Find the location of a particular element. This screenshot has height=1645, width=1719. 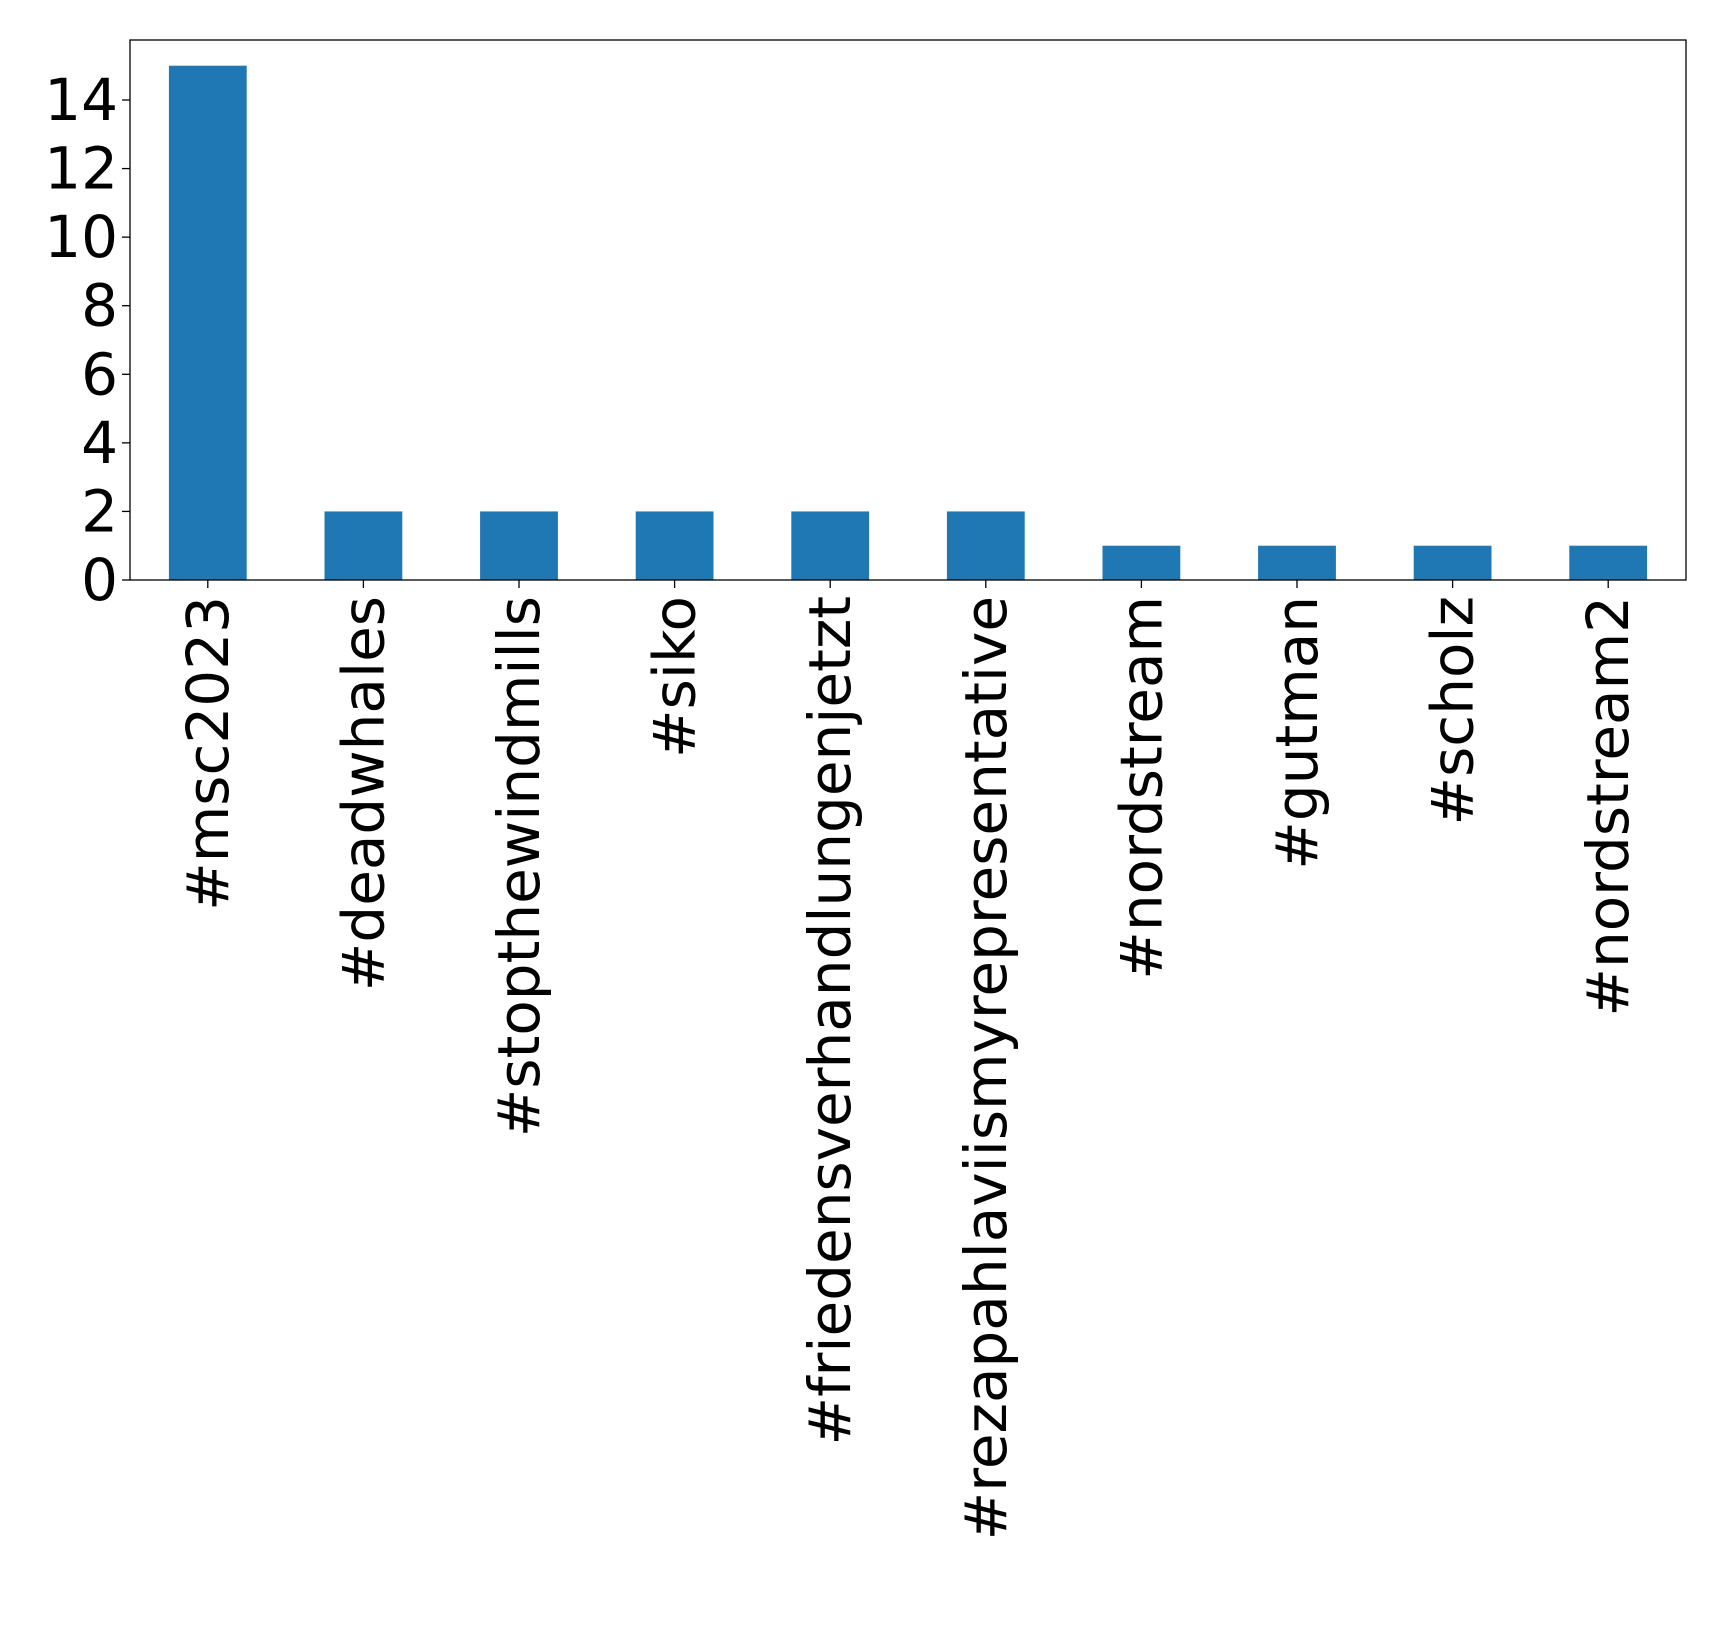

y-tick-label: 6 is located at coordinates (99, 374).